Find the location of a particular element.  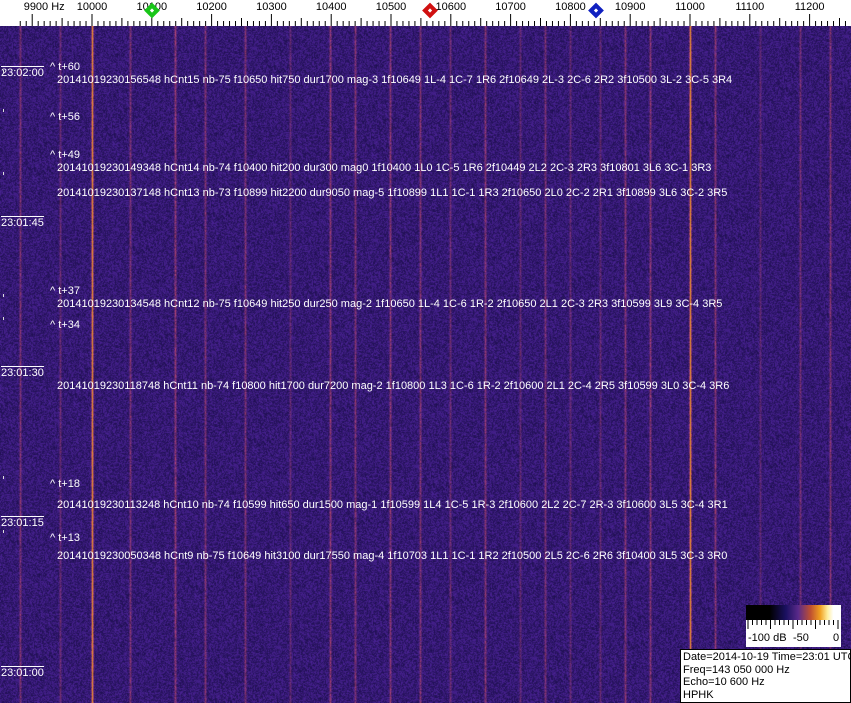

time-tick-label: 23:02:00 is located at coordinates (22, 72).